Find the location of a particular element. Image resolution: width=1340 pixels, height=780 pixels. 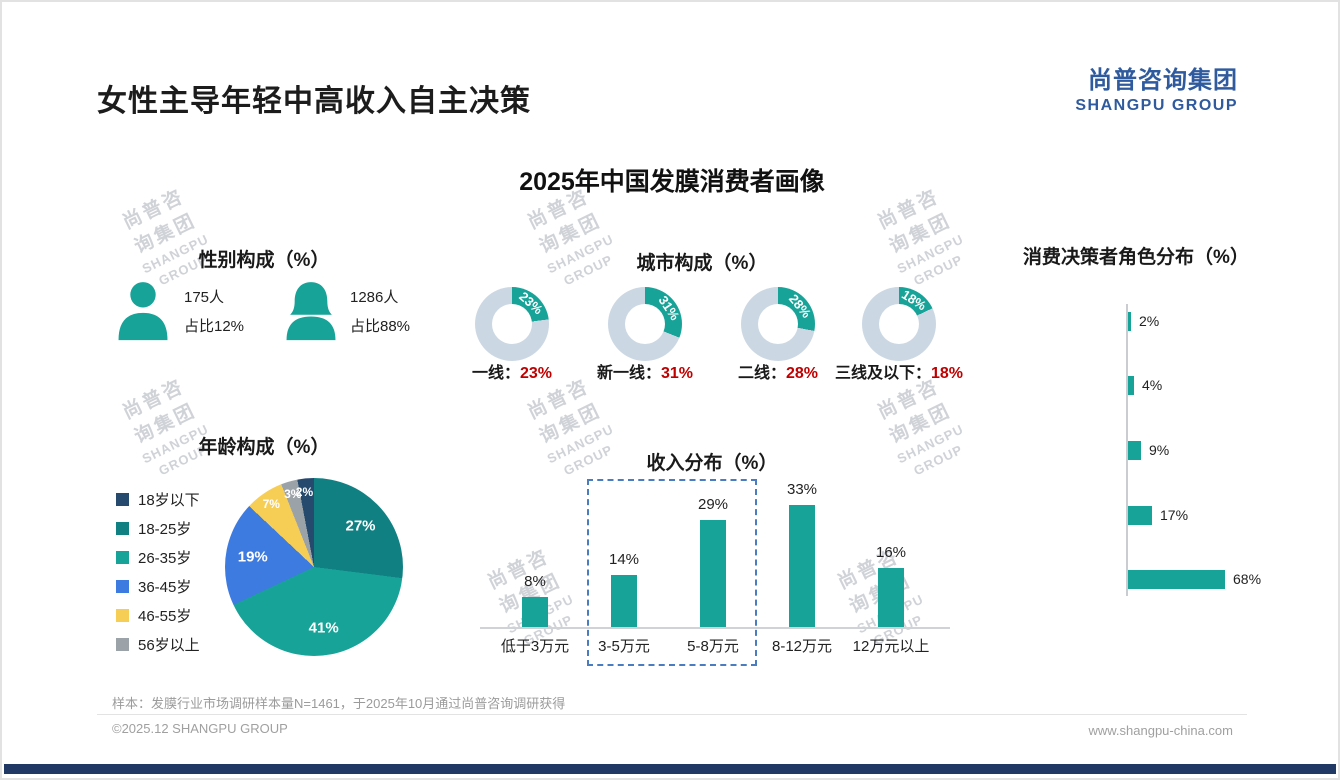

age-legend: 18岁以下 18-25岁 26-35岁 36-45岁 46-55岁 56岁以上 is located at coordinates (158, 572).